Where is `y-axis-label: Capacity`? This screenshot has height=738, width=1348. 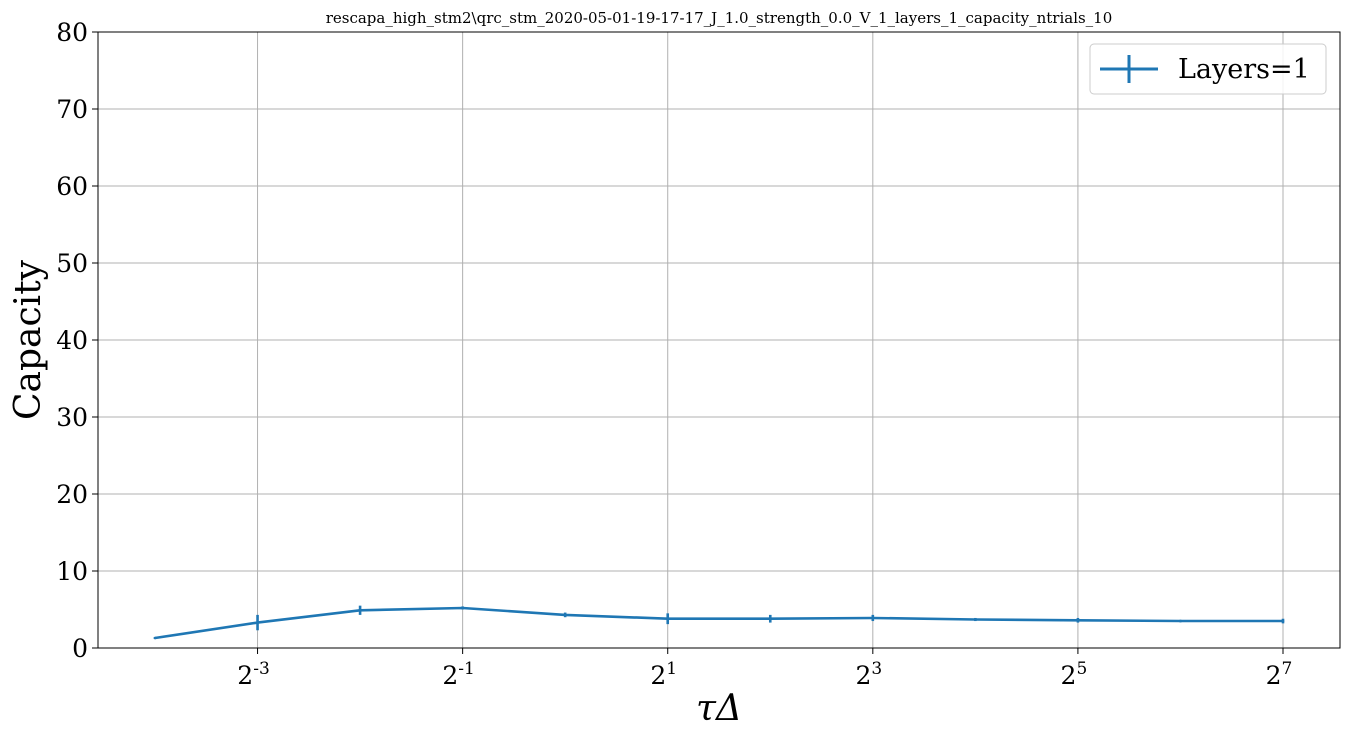 y-axis-label: Capacity is located at coordinates (28, 339).